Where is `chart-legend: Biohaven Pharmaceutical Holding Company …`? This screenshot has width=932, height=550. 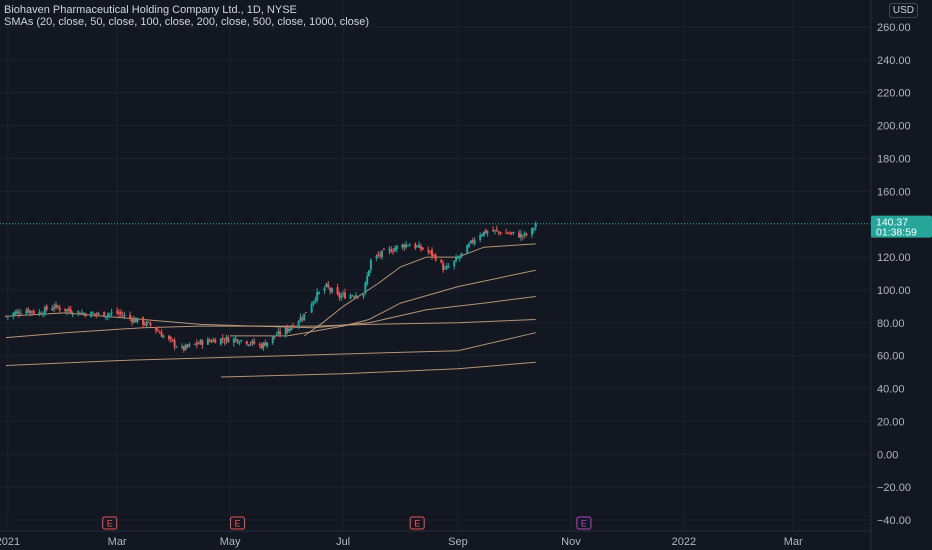 chart-legend: Biohaven Pharmaceutical Holding Company … is located at coordinates (186, 16).